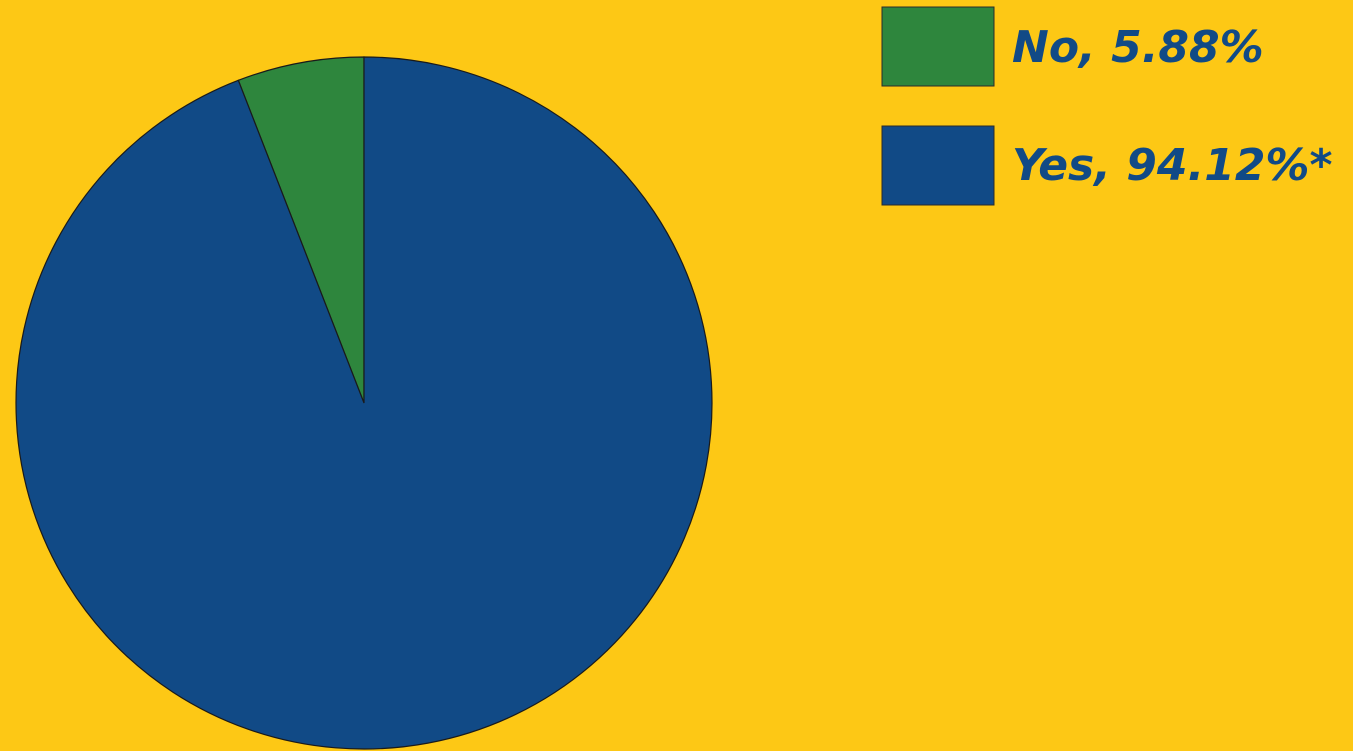  What do you see at coordinates (938, 165) in the screenshot?
I see `legend-swatch-yes` at bounding box center [938, 165].